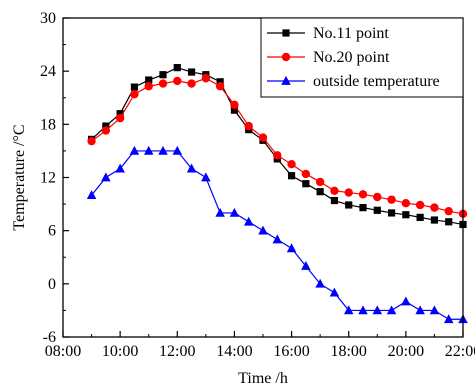 This screenshot has height=392, width=475. Describe the element at coordinates (48, 178) in the screenshot. I see `y-tick-label: 12` at that location.